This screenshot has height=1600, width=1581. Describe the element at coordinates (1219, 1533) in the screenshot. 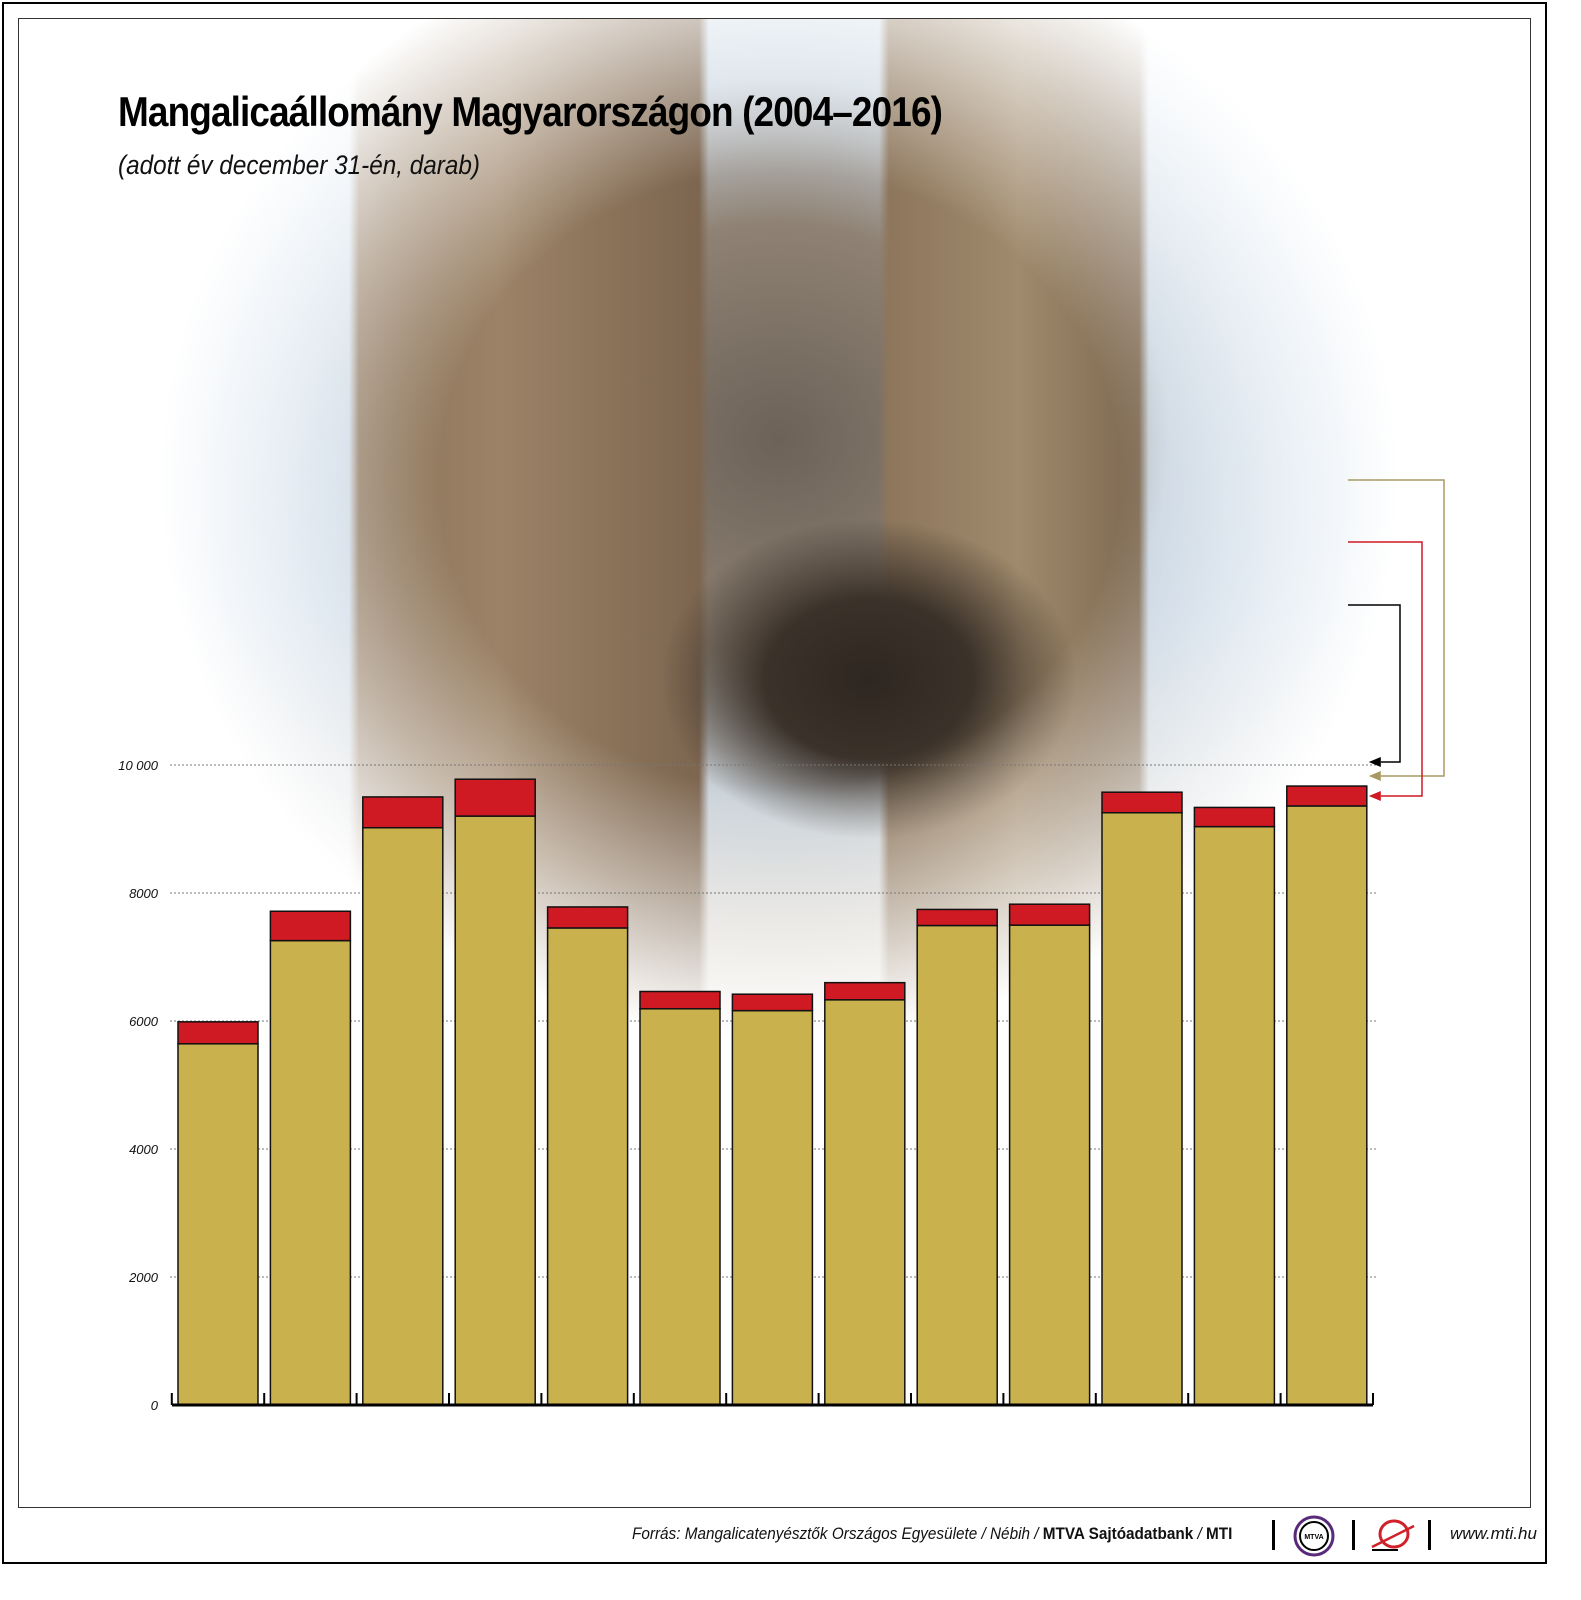

I see `source-mti: MTI` at that location.